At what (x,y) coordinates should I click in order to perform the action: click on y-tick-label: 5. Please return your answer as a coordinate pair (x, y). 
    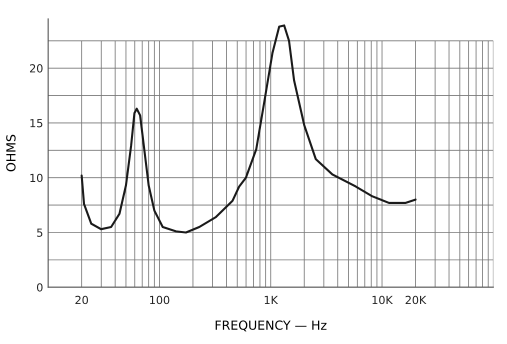
    Looking at the image, I should click on (39, 232).